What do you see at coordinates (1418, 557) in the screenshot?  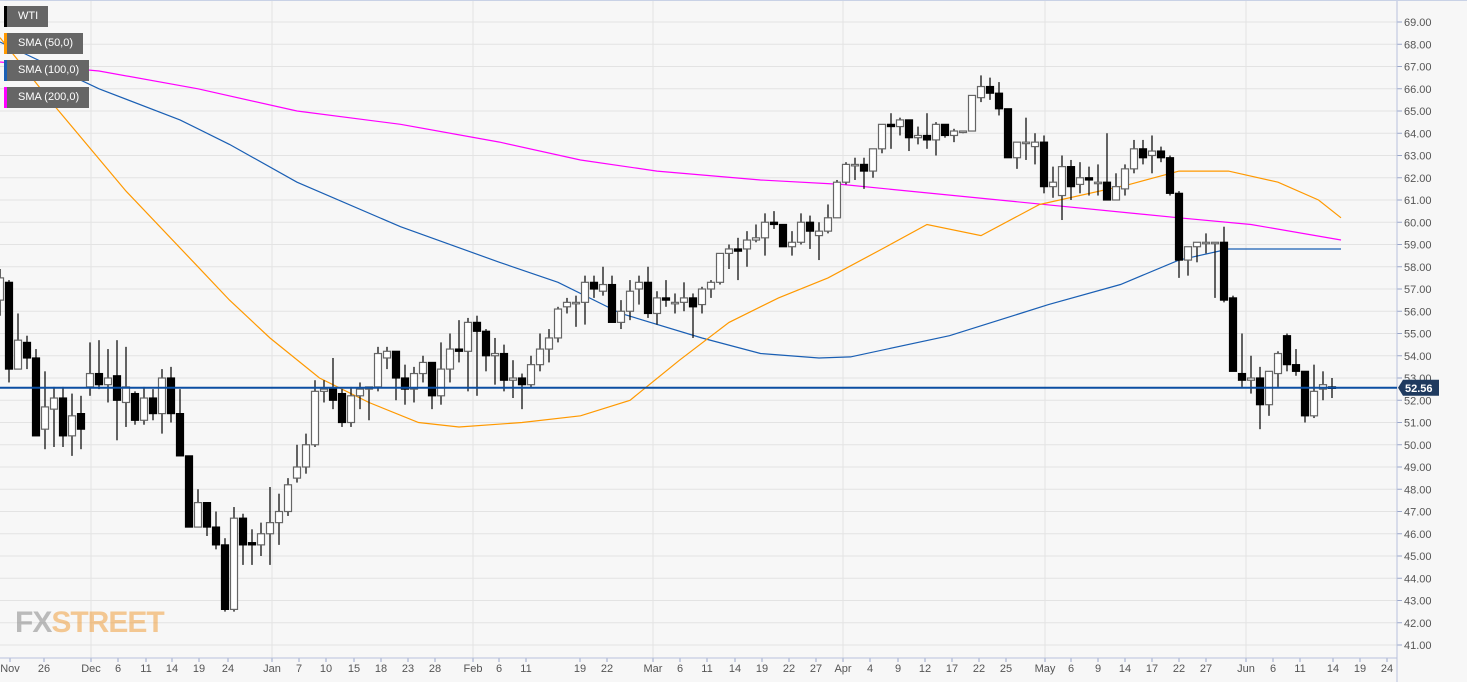 I see `y-tick-label: 45.00` at bounding box center [1418, 557].